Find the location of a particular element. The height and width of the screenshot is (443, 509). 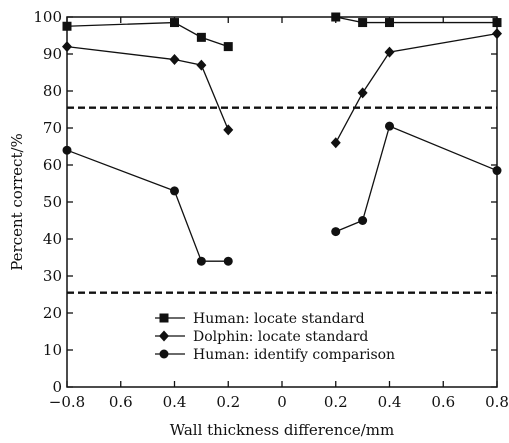

legend-label: Human: identify comparison is located at coordinates (294, 355).